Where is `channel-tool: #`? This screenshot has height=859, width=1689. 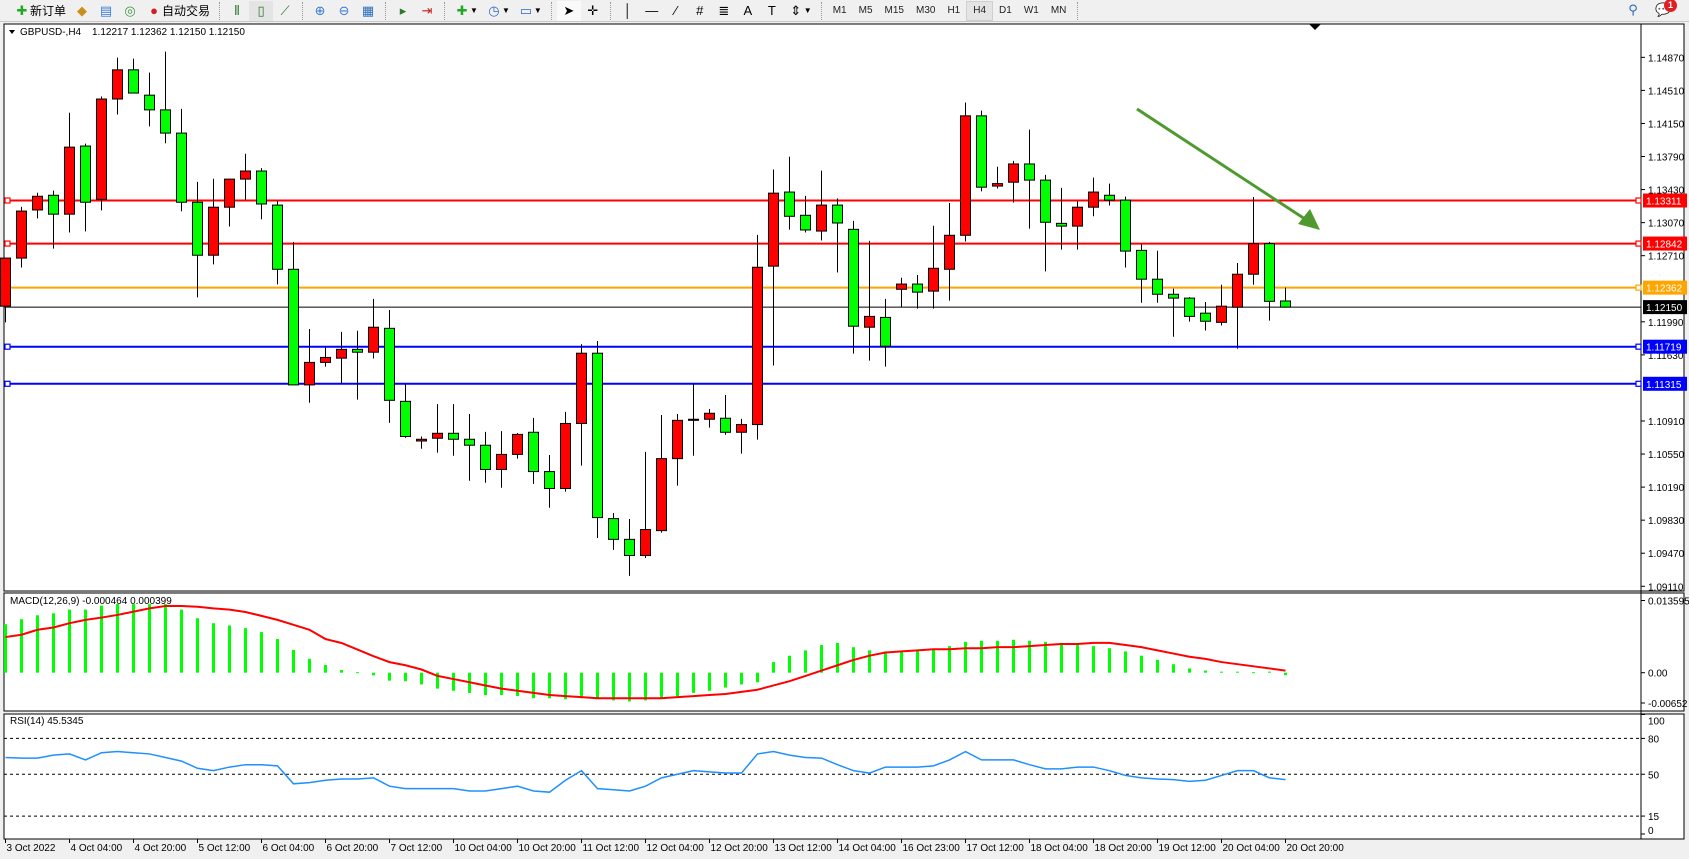 channel-tool: # is located at coordinates (700, 11).